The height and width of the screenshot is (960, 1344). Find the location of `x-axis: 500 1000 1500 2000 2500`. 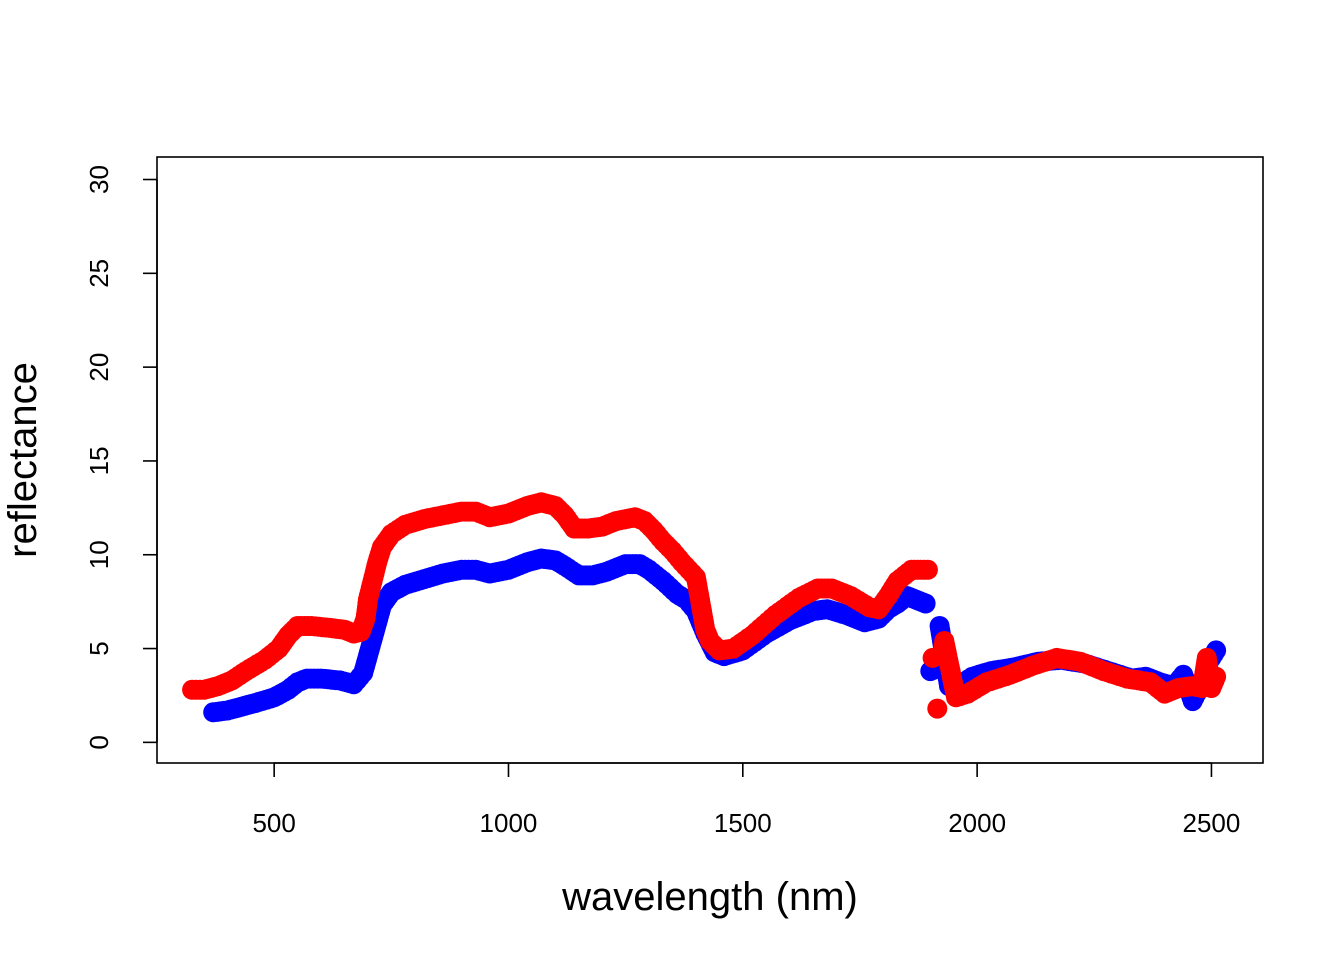

x-axis: 500 1000 1500 2000 2500 is located at coordinates (746, 800).